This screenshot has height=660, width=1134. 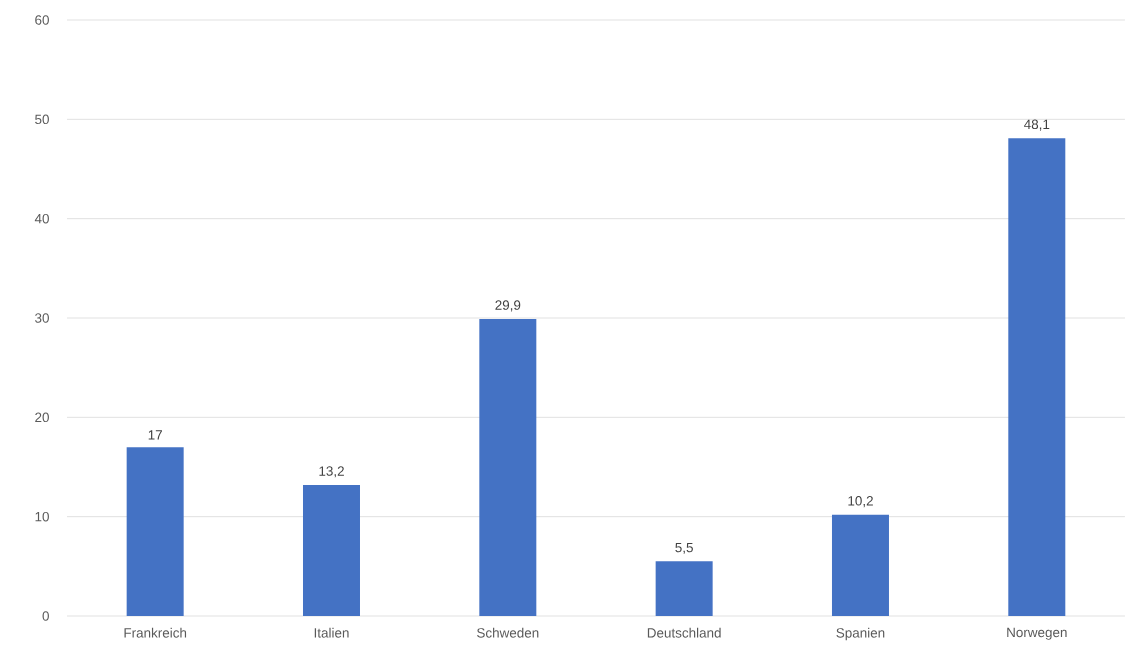 What do you see at coordinates (155, 435) in the screenshot?
I see `data-label: 17` at bounding box center [155, 435].